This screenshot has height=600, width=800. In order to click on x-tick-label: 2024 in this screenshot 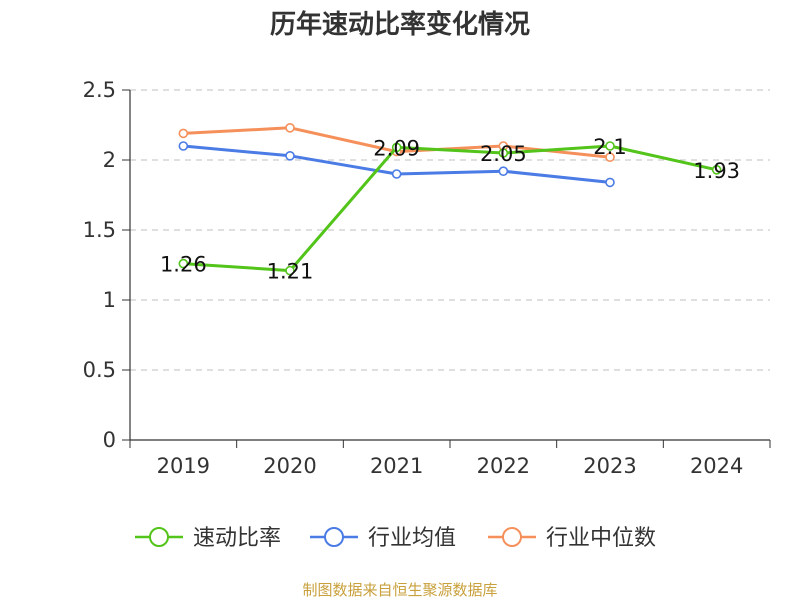, I will do `click(716, 466)`.